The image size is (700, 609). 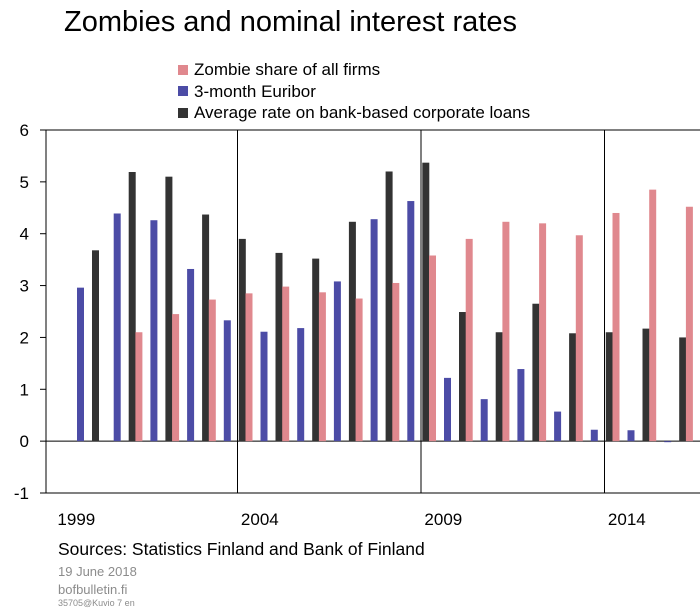 What do you see at coordinates (260, 519) in the screenshot?
I see `x-tick-label: 2004` at bounding box center [260, 519].